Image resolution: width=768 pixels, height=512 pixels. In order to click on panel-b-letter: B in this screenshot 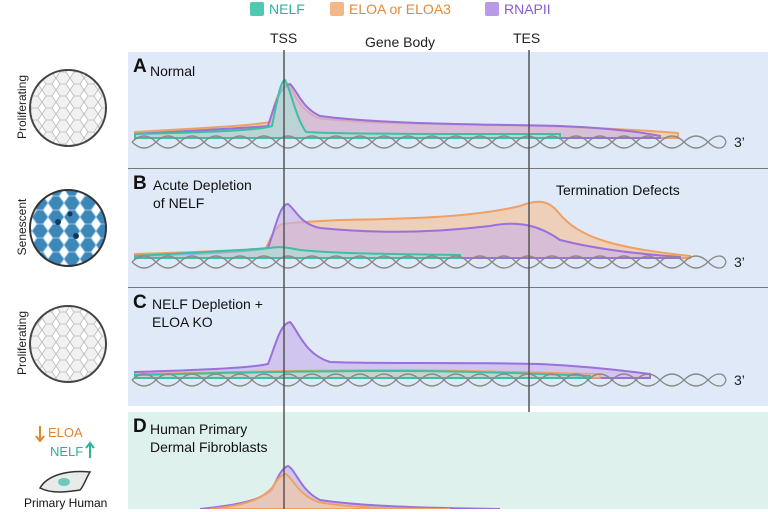, I will do `click(140, 183)`.